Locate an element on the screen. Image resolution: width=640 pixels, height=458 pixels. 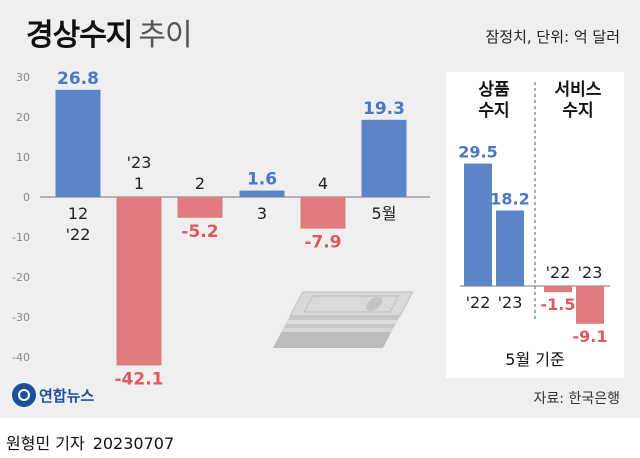
value-label: -42.1 is located at coordinates (139, 379).